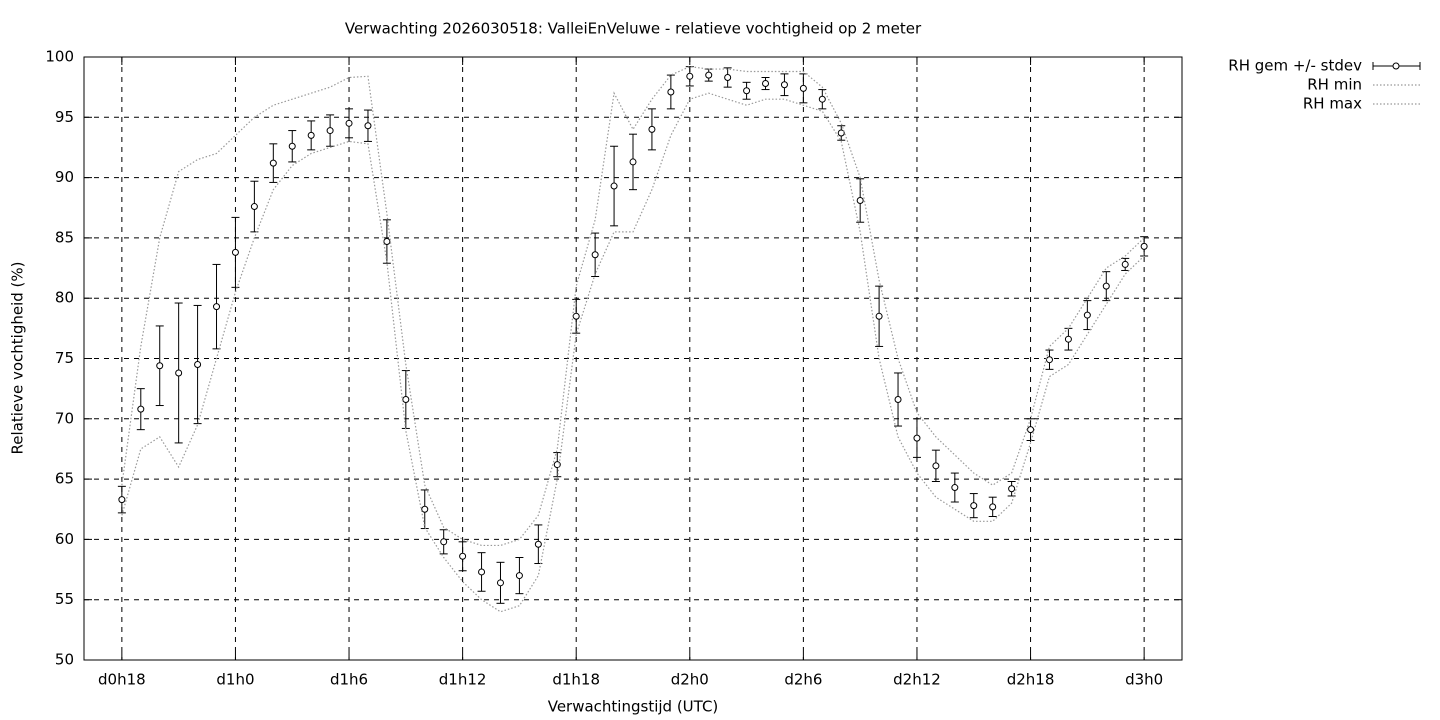  What do you see at coordinates (576, 680) in the screenshot?
I see `x-tick-label: d1h18` at bounding box center [576, 680].